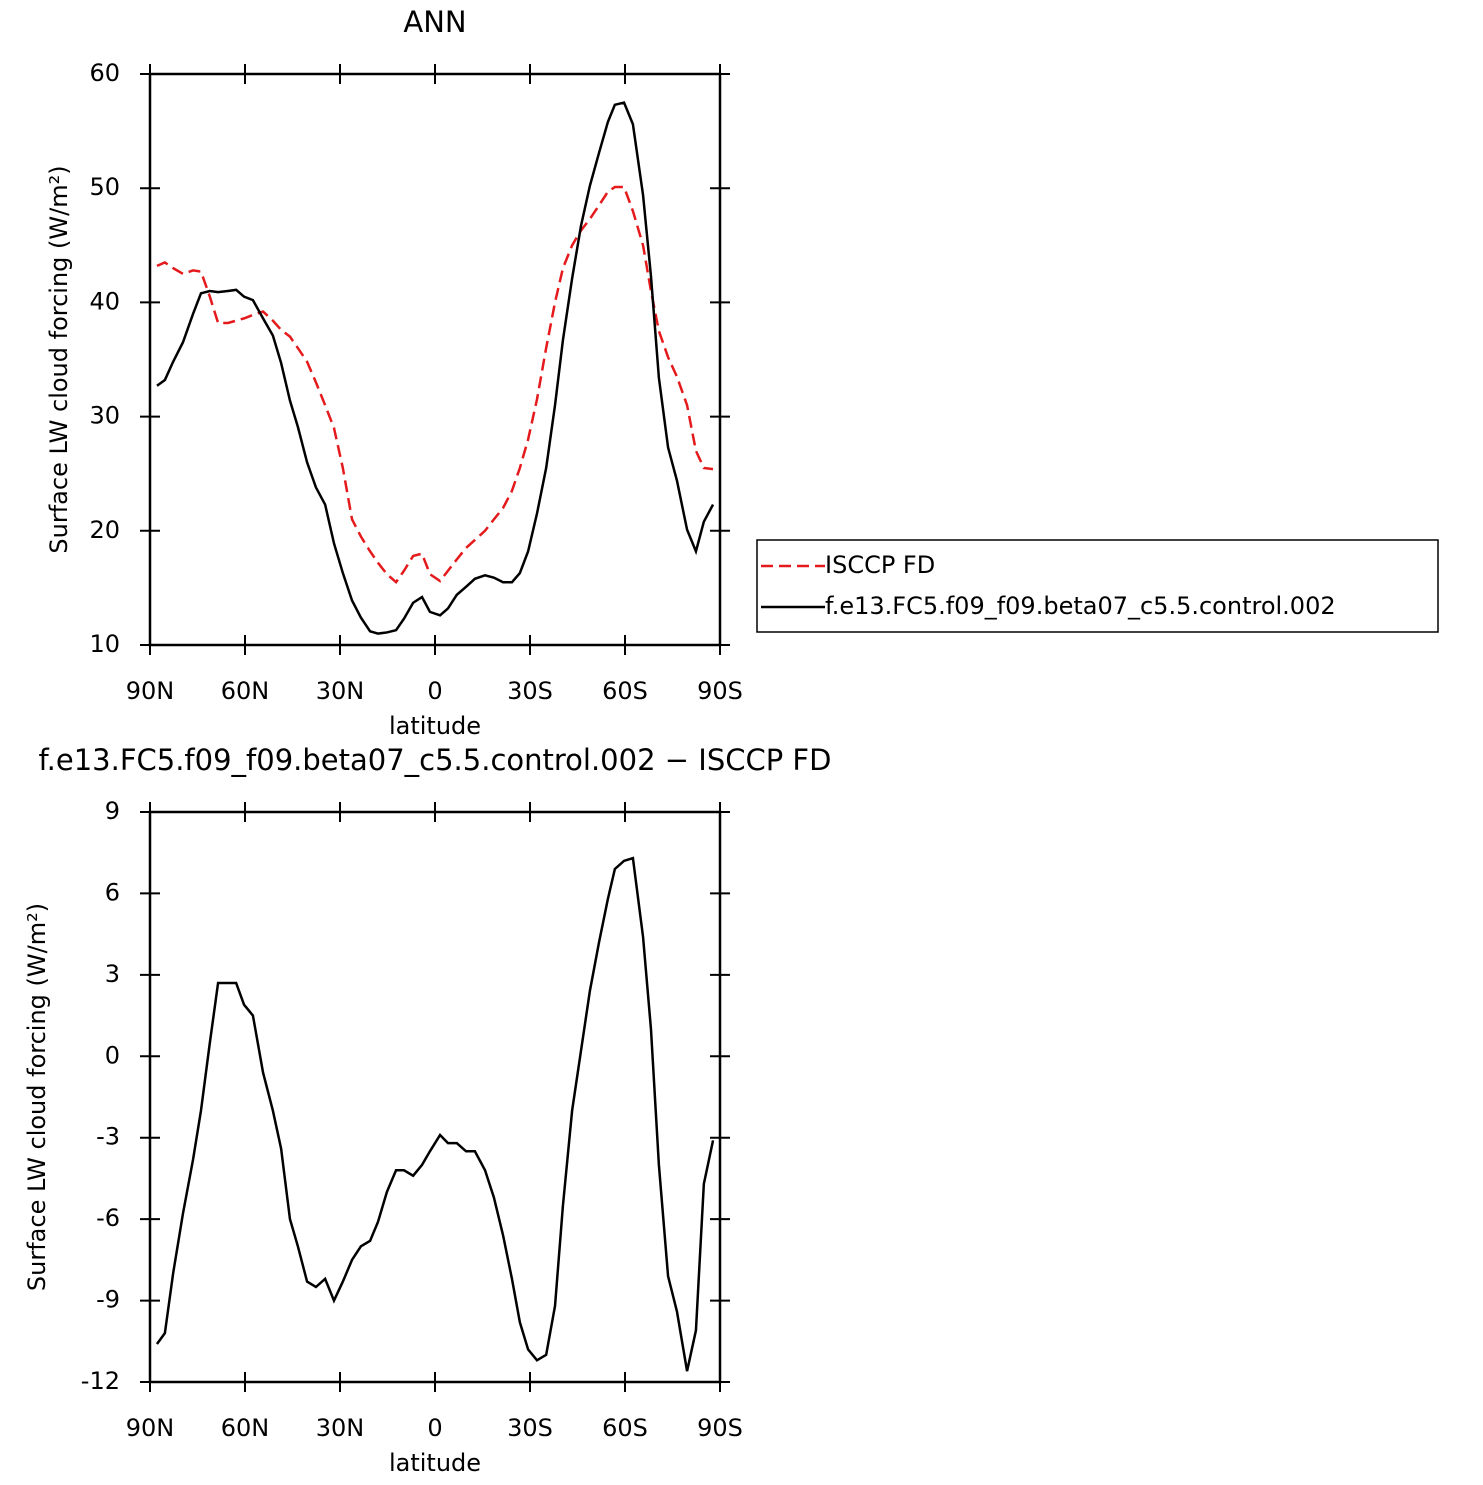 Image resolution: width=1483 pixels, height=1485 pixels. What do you see at coordinates (434, 22) in the screenshot?
I see `chart-title: ANN` at bounding box center [434, 22].